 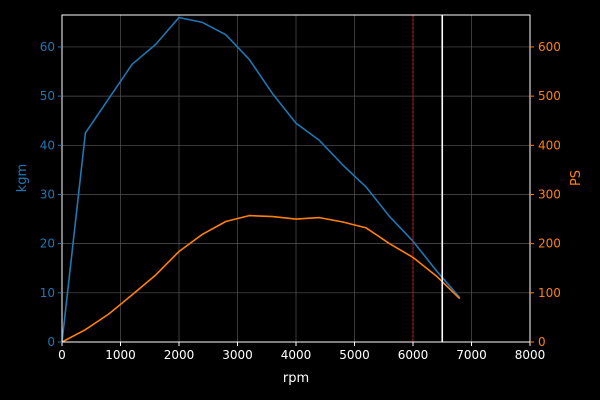 I want to click on right-axis-ticks: 0 100 200 300 400 500 600, so click(x=545, y=194).